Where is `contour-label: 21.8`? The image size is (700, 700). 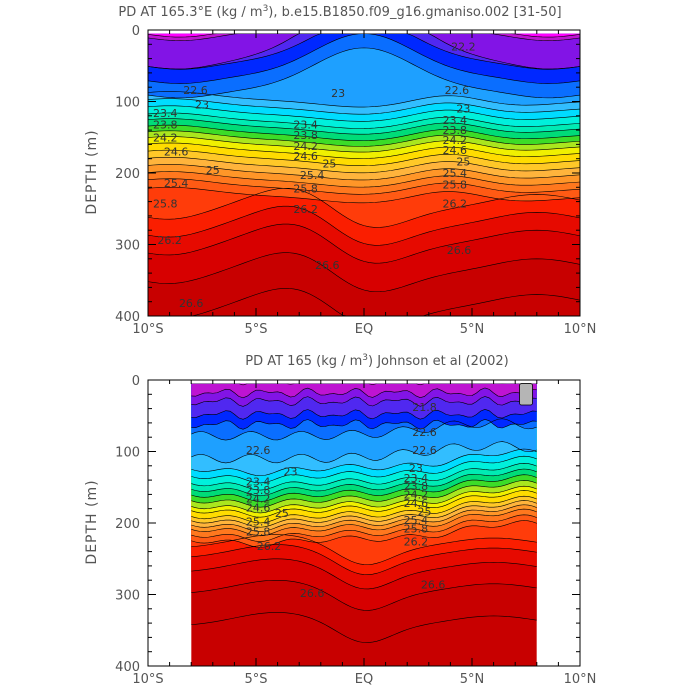
contour-label: 21.8 is located at coordinates (424, 407).